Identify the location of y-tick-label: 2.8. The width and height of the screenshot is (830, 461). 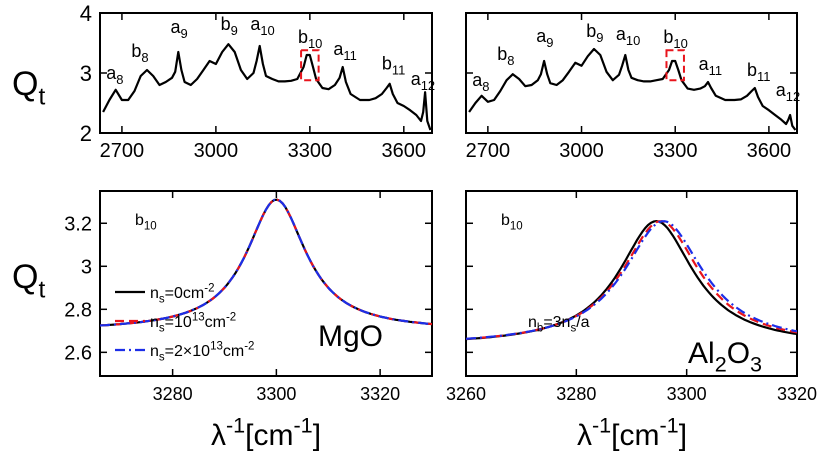
(78, 310).